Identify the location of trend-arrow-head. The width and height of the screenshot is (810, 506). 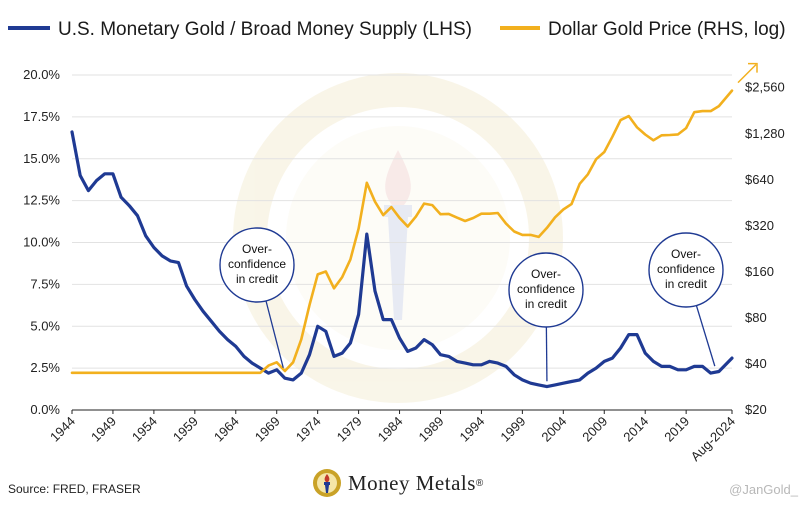
(753, 67).